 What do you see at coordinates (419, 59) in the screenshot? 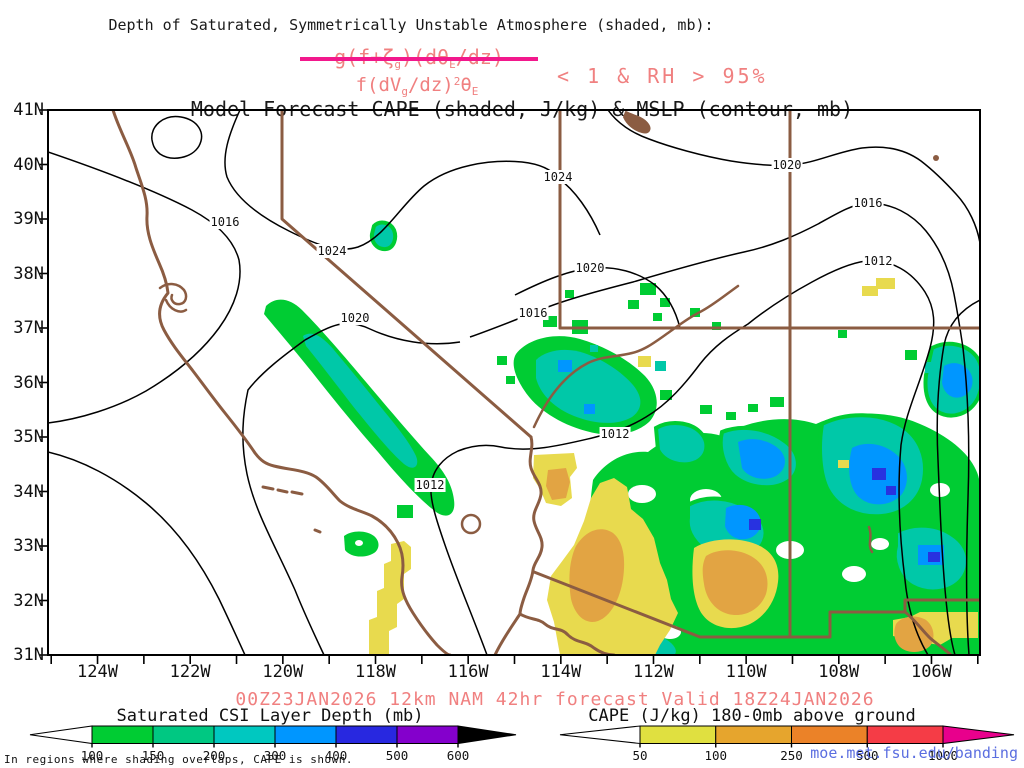
I see `formula-fraction-bar` at bounding box center [419, 59].